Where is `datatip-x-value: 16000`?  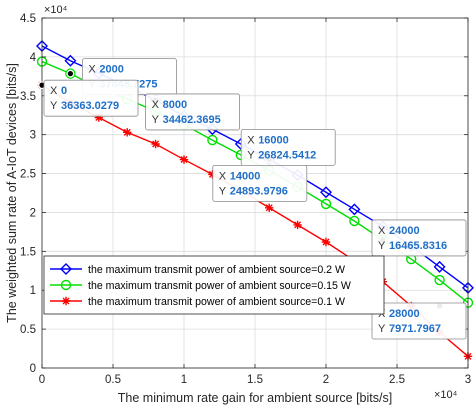
datatip-x-value: 16000 is located at coordinates (273, 140).